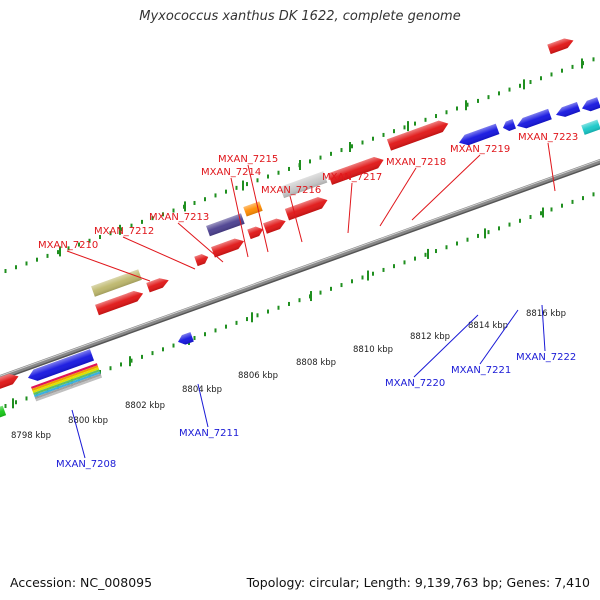 Image resolution: width=600 pixels, height=600 pixels. What do you see at coordinates (291, 190) in the screenshot?
I see `forward-gene-label: MXAN_7216` at bounding box center [291, 190].